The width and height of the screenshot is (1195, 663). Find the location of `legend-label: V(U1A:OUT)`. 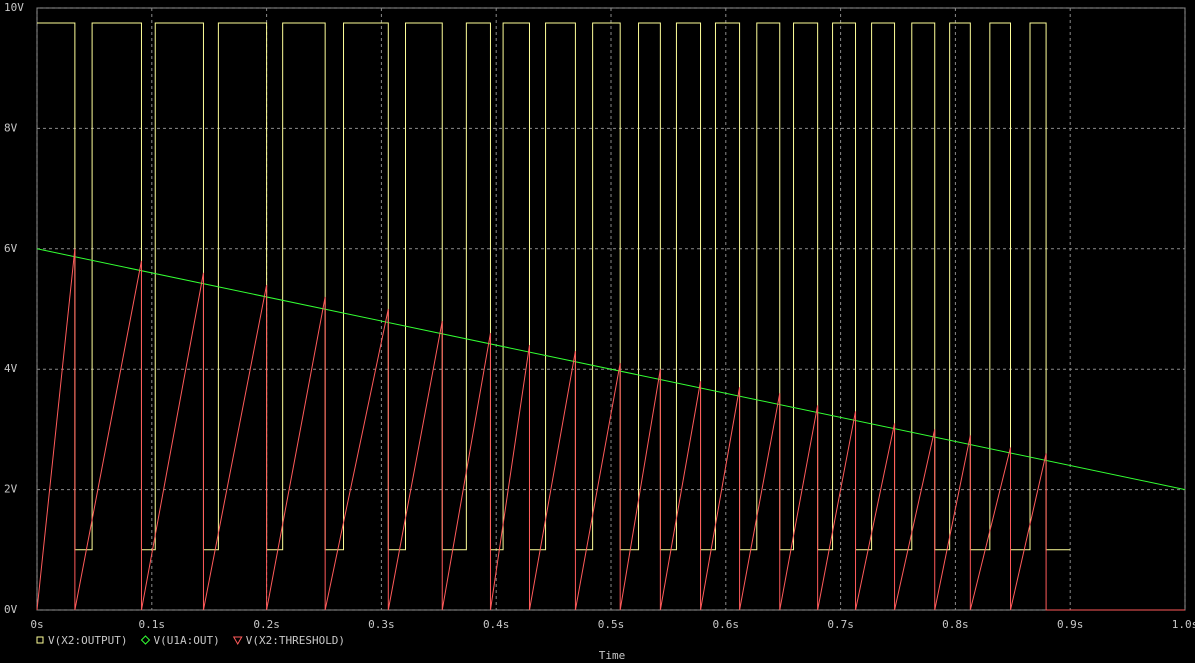

legend-label: V(U1A:OUT) is located at coordinates (186, 640).